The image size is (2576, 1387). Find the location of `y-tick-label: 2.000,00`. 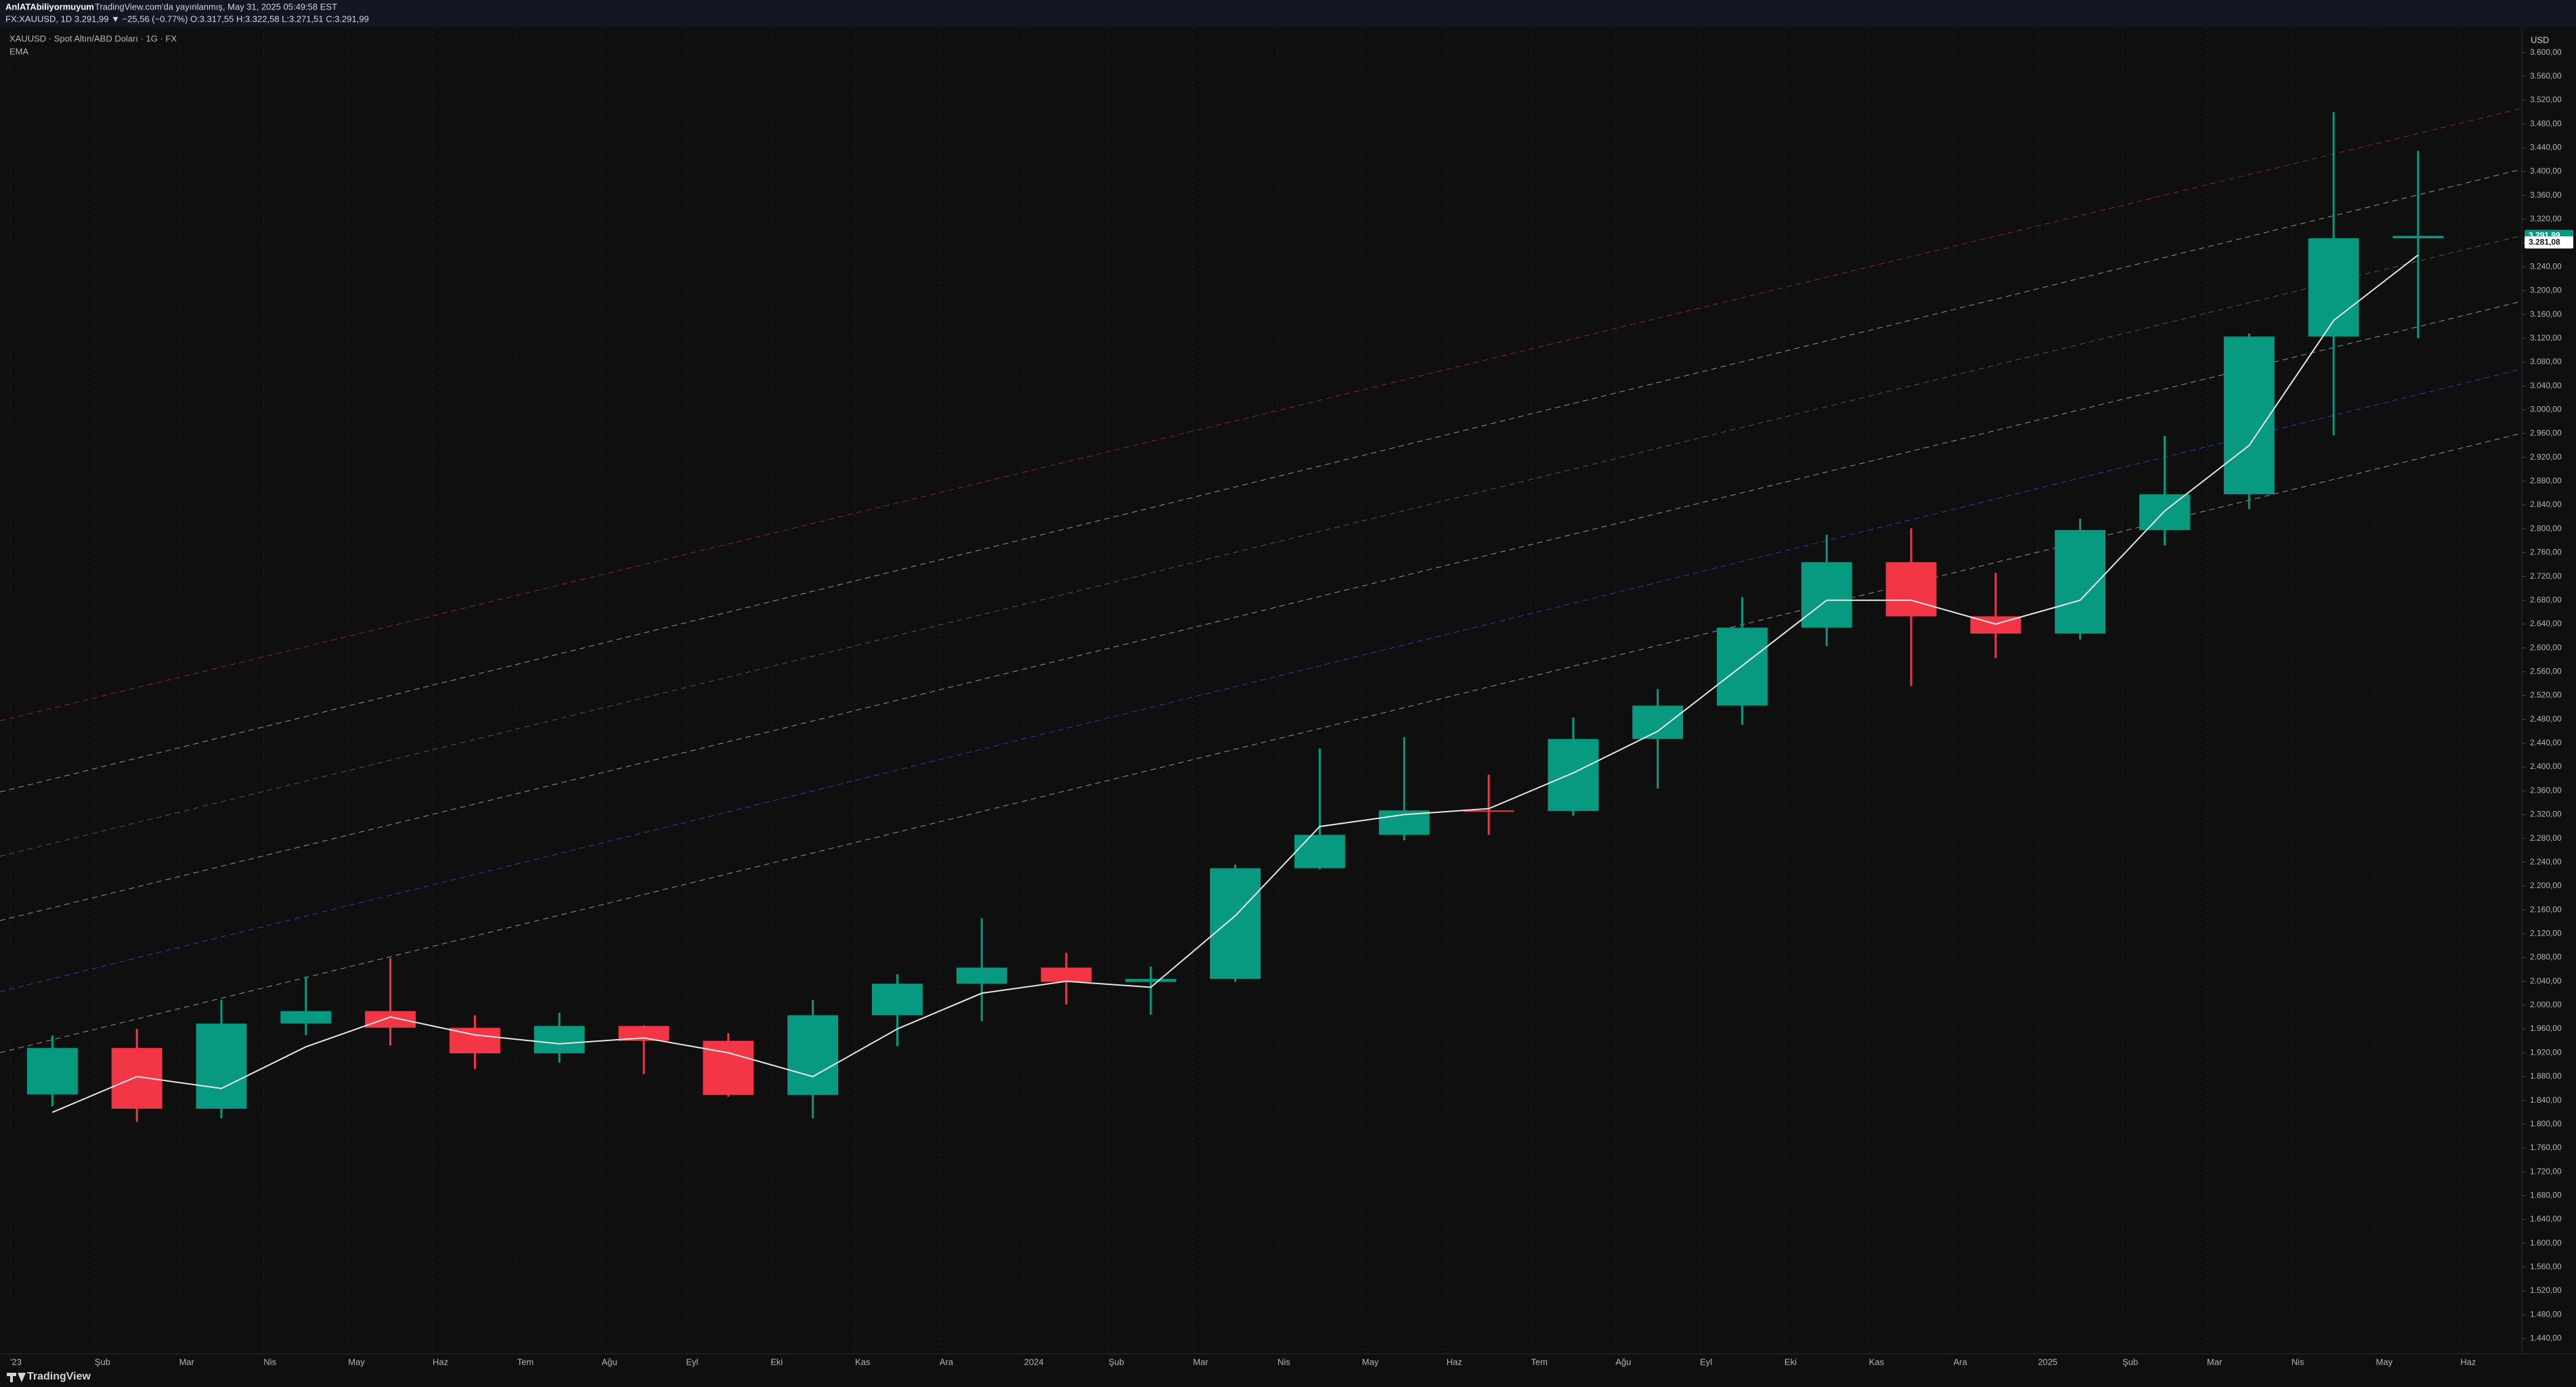

y-tick-label: 2.000,00 is located at coordinates (2546, 1005).